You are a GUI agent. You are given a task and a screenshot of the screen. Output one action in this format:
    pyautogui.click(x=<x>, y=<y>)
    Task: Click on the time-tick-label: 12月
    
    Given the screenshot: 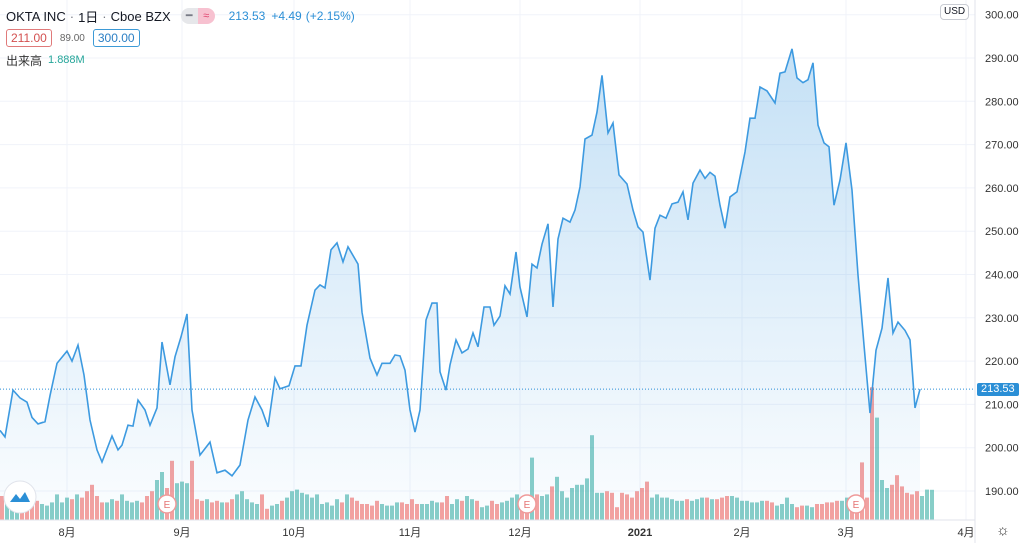 What is the action you would take?
    pyautogui.click(x=519, y=533)
    